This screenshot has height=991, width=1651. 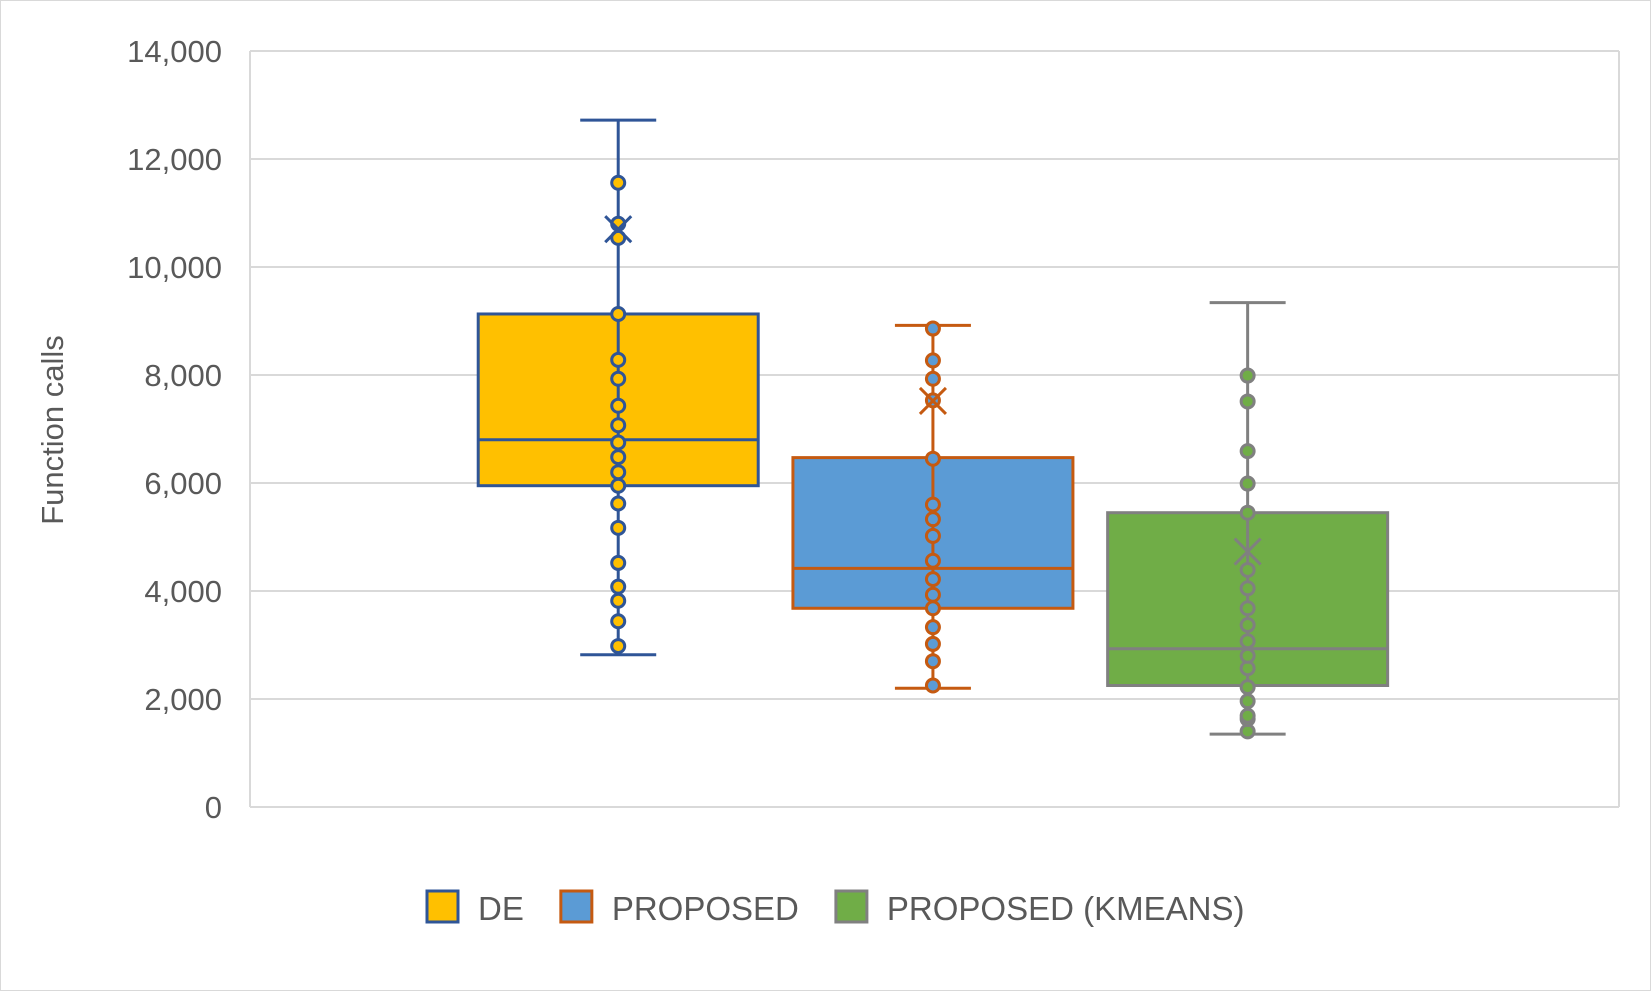 I want to click on y-tick-label: 8,000, so click(x=183, y=375).